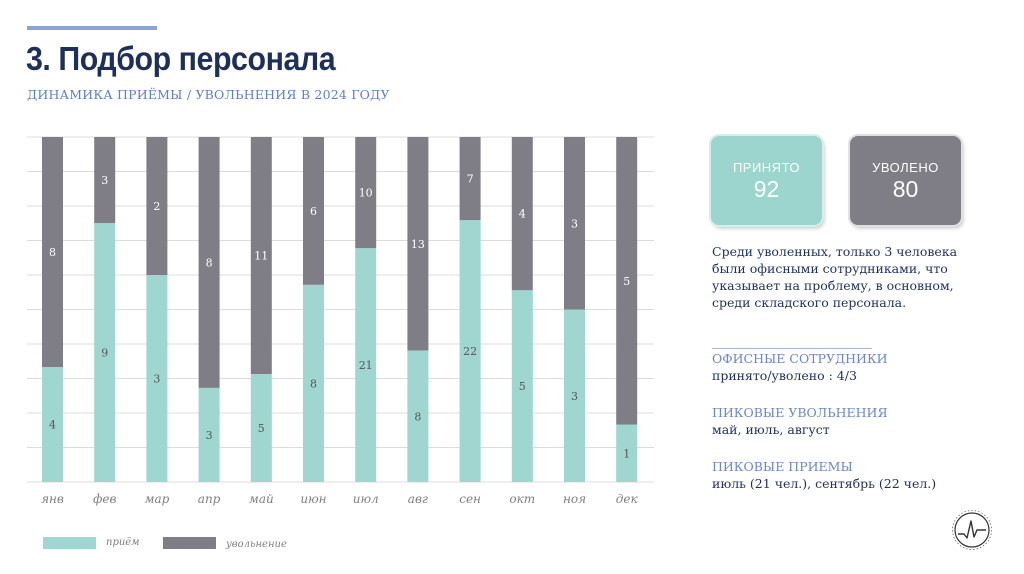  I want to click on hired-kpi-card: ПРИНЯТО 92, so click(766, 180).